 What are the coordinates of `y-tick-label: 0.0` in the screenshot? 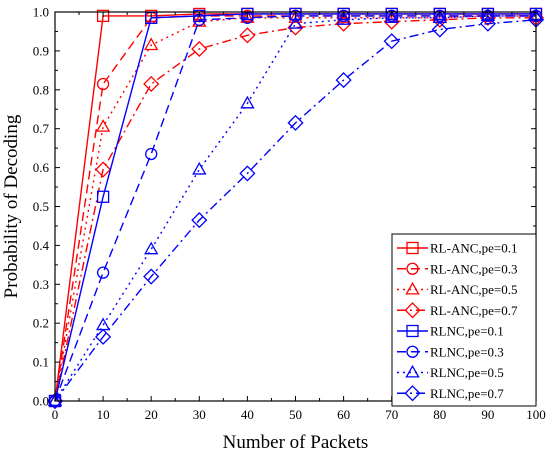 It's located at (41, 401).